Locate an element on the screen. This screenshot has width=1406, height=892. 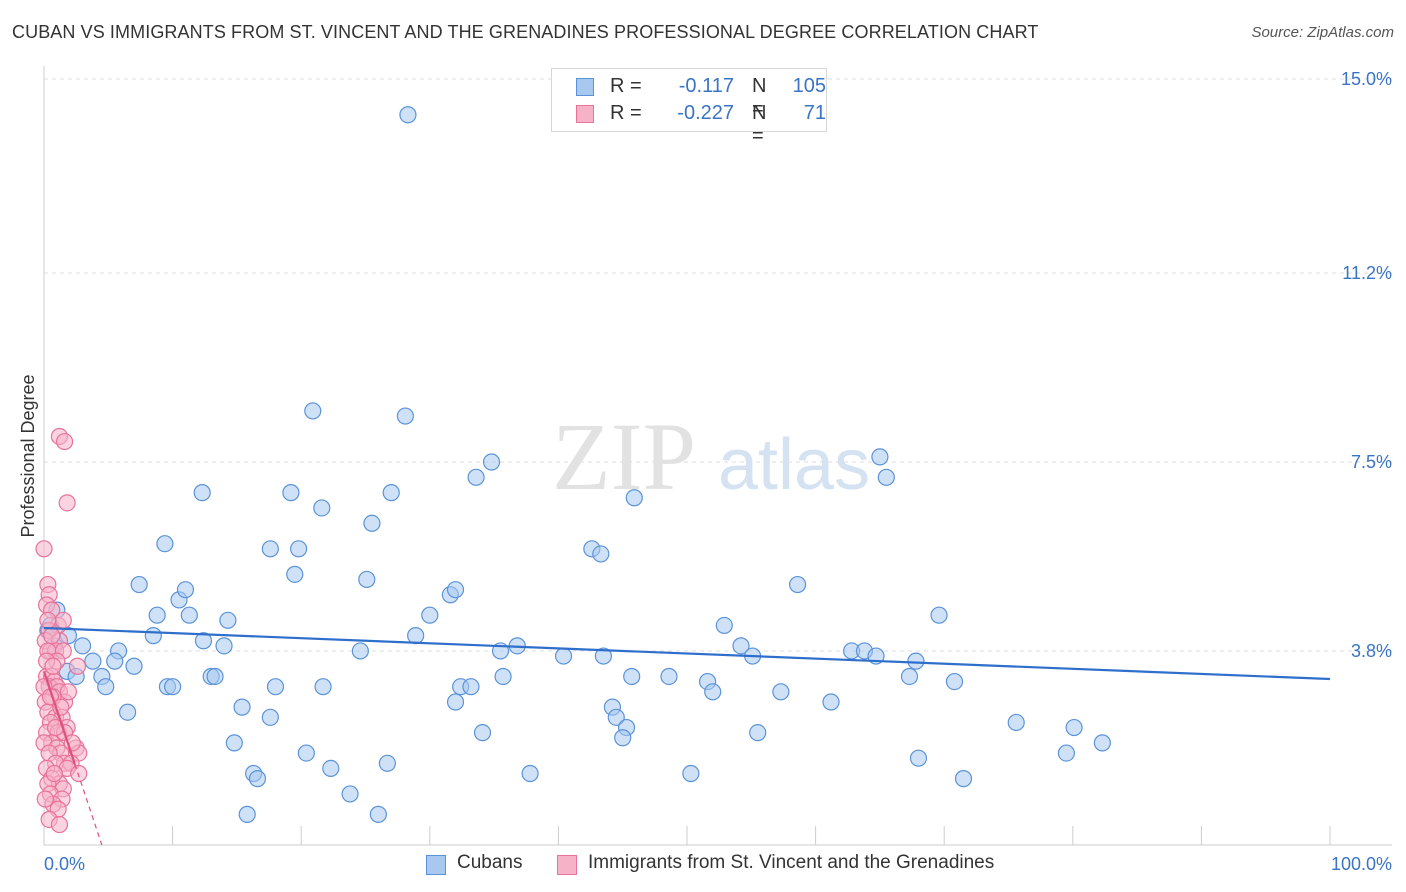
x-tick-label-max: 100.0% is located at coordinates (1361, 864).